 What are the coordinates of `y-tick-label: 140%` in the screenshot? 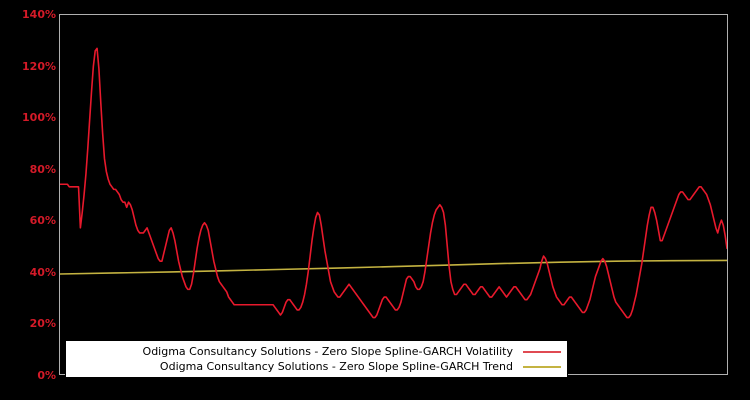 It's located at (39, 14).